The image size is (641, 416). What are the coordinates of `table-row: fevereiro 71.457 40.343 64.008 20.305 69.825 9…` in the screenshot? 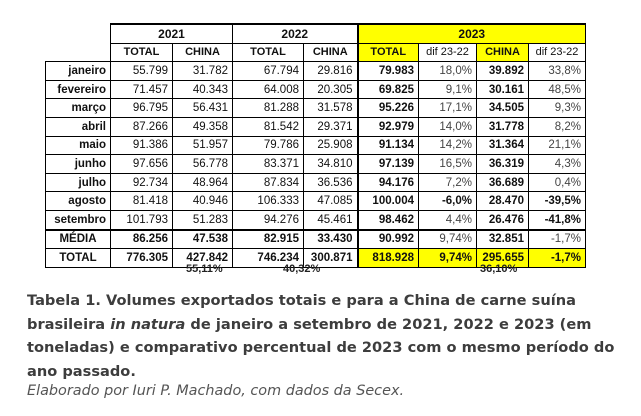 It's located at (315, 89).